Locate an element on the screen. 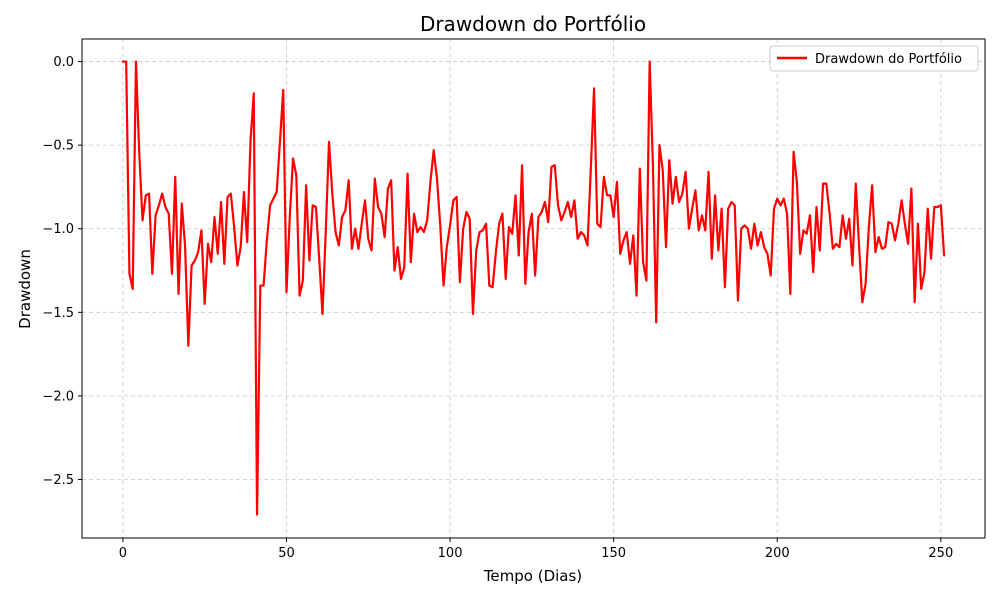  x-tick-label: 200 is located at coordinates (777, 553).